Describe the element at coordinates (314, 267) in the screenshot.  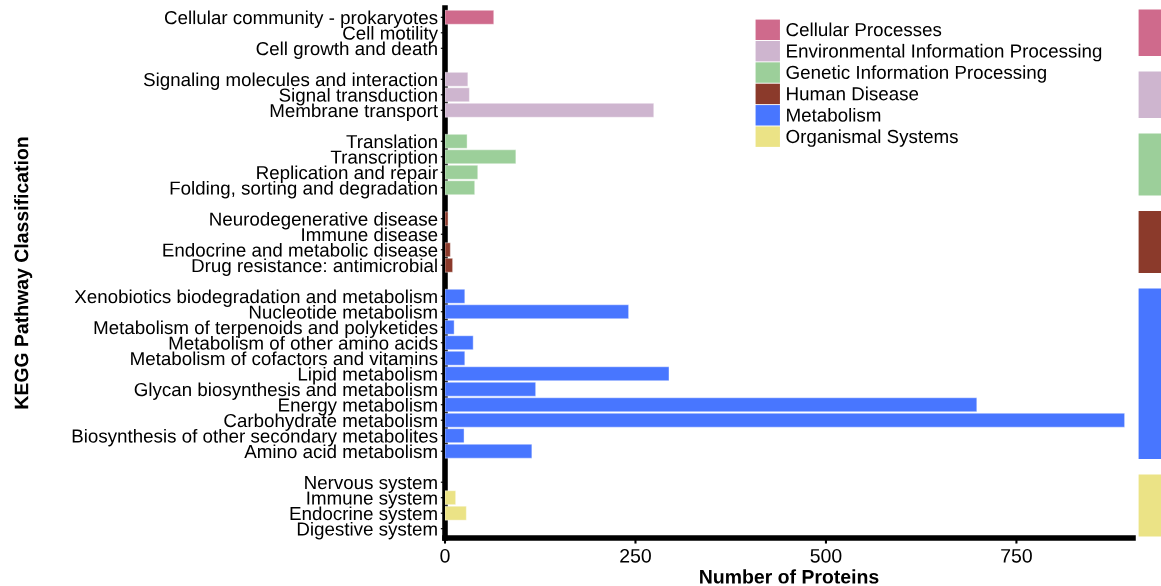
I see `y-tick-label: Drug resistance: antimicrobial` at that location.